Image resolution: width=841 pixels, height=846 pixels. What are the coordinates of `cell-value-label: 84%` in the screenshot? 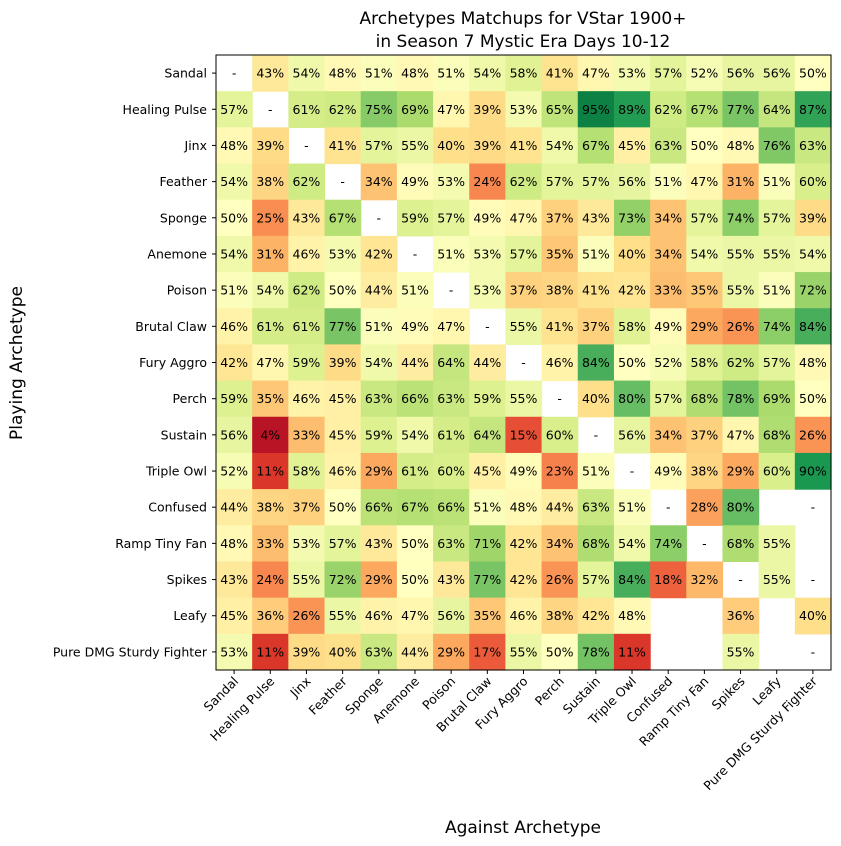 It's located at (632, 579).